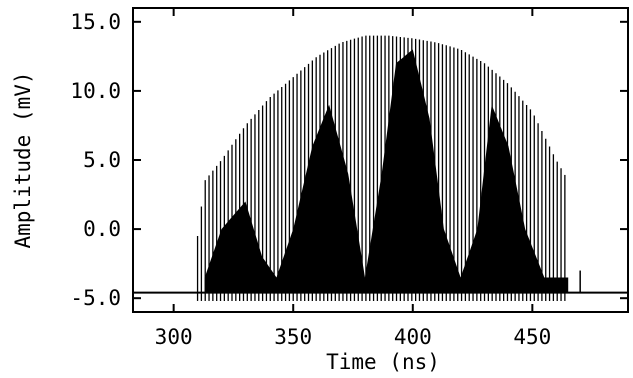 This screenshot has width=633, height=378. I want to click on x-axis-label: Time (ns), so click(383, 362).